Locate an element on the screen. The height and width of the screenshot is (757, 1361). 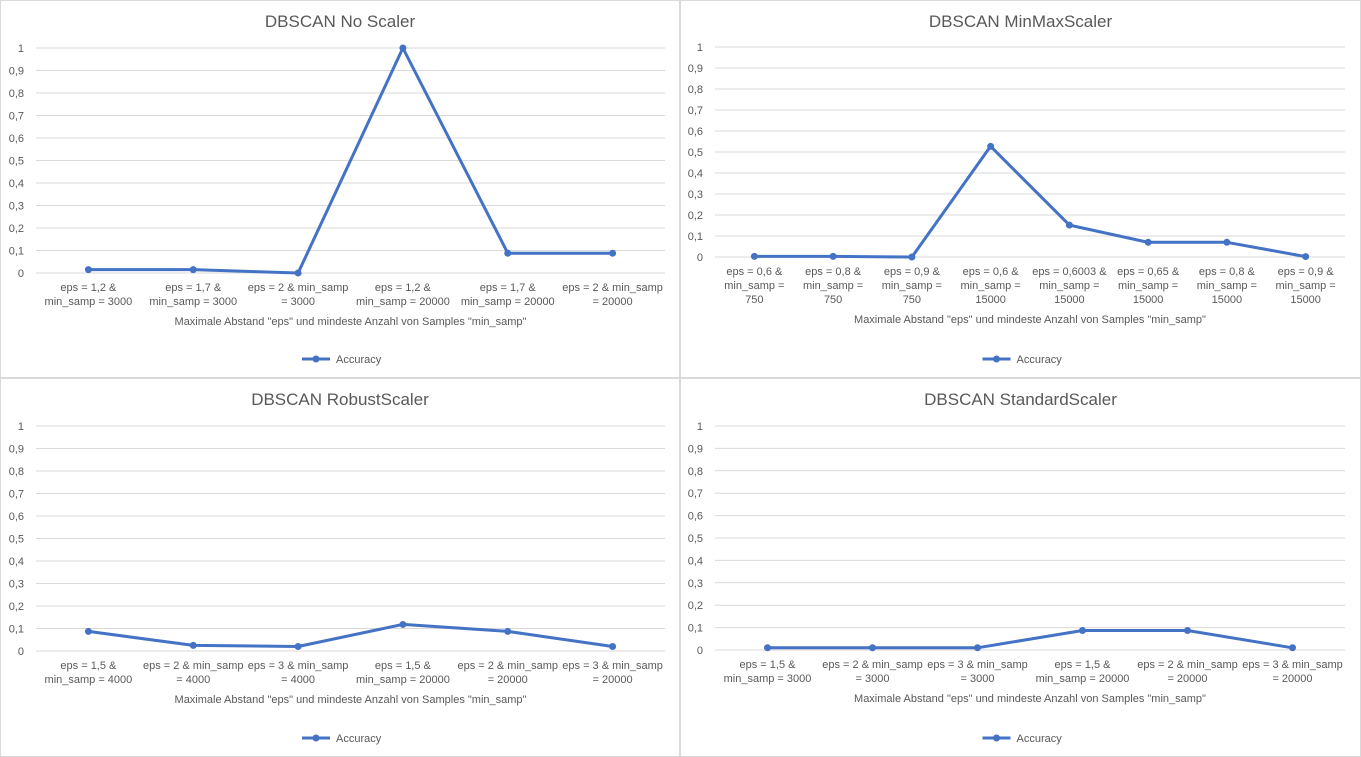
x-tick-label: eps = 3 & min_samp = 20000 is located at coordinates (612, 673).